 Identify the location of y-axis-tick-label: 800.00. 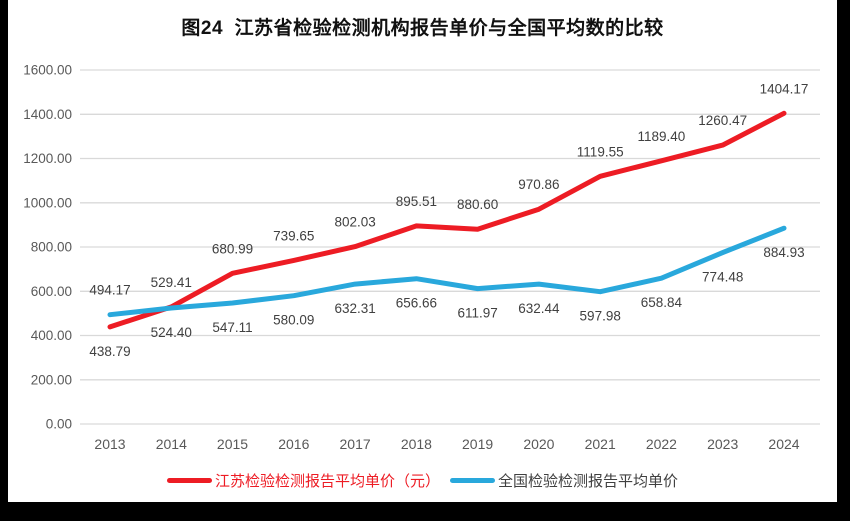
(51, 247).